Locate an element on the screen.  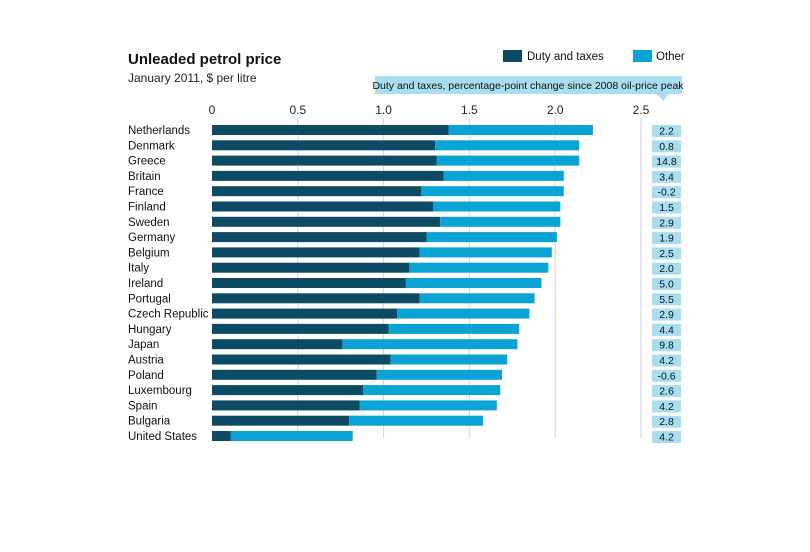
x-tick-label: 1.5 is located at coordinates (469, 110).